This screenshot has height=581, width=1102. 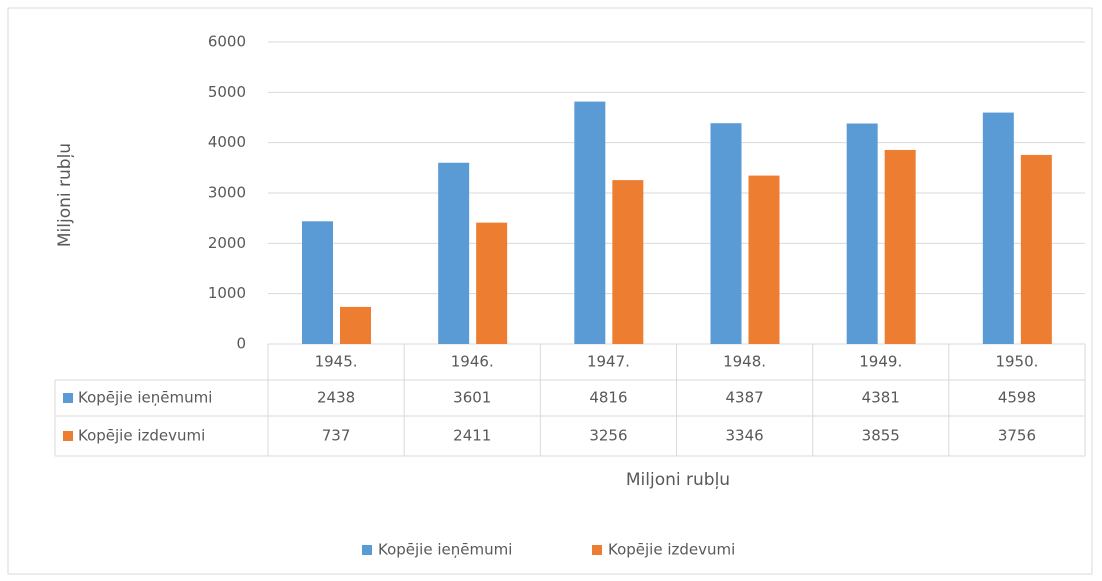 I want to click on table-value: 4387, so click(x=744, y=398).